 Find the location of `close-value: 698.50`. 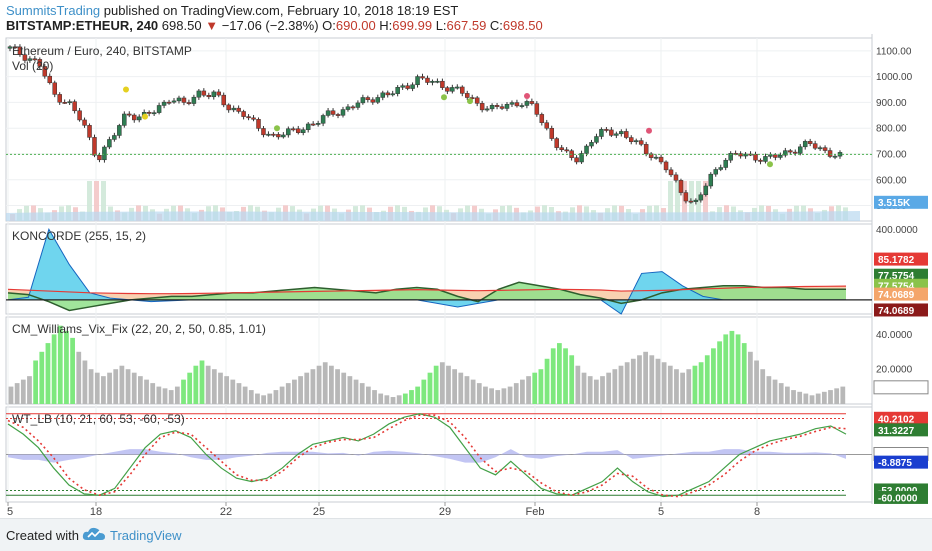

close-value: 698.50 is located at coordinates (522, 25).